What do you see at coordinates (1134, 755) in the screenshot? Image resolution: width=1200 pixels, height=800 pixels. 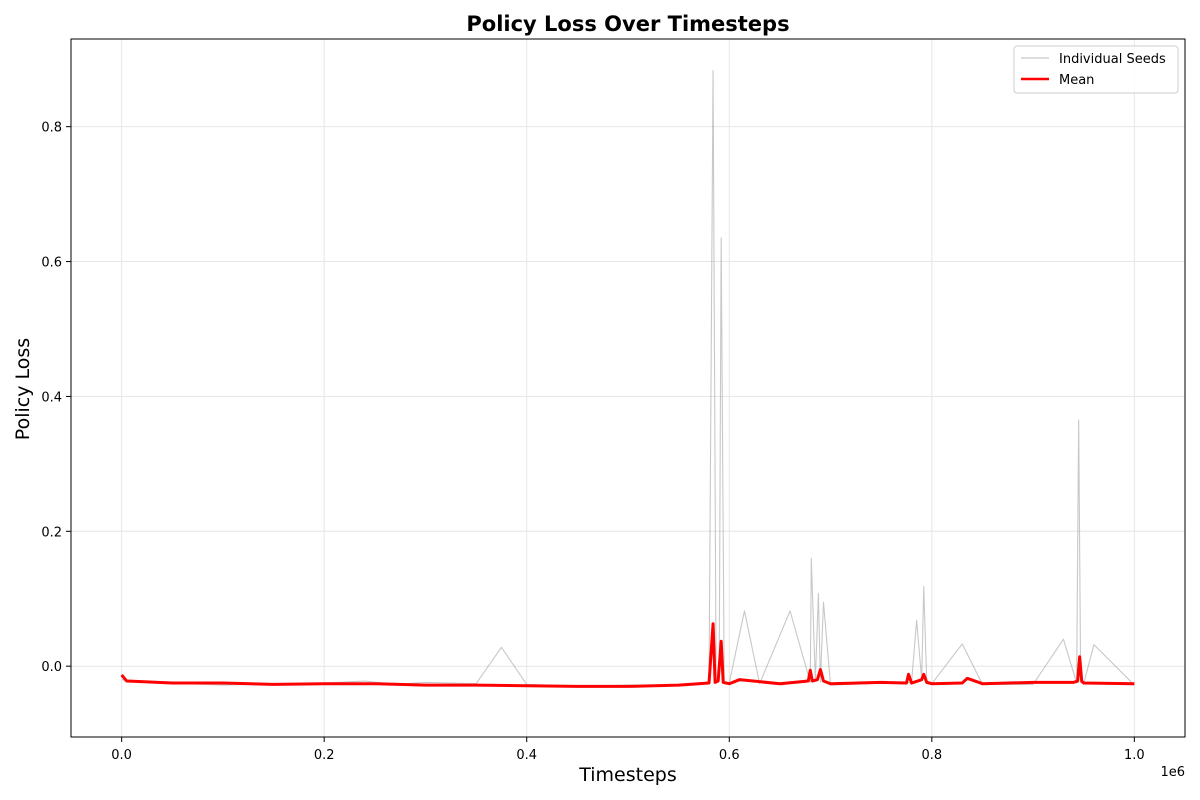 I see `x-tick-label: 1.0` at bounding box center [1134, 755].